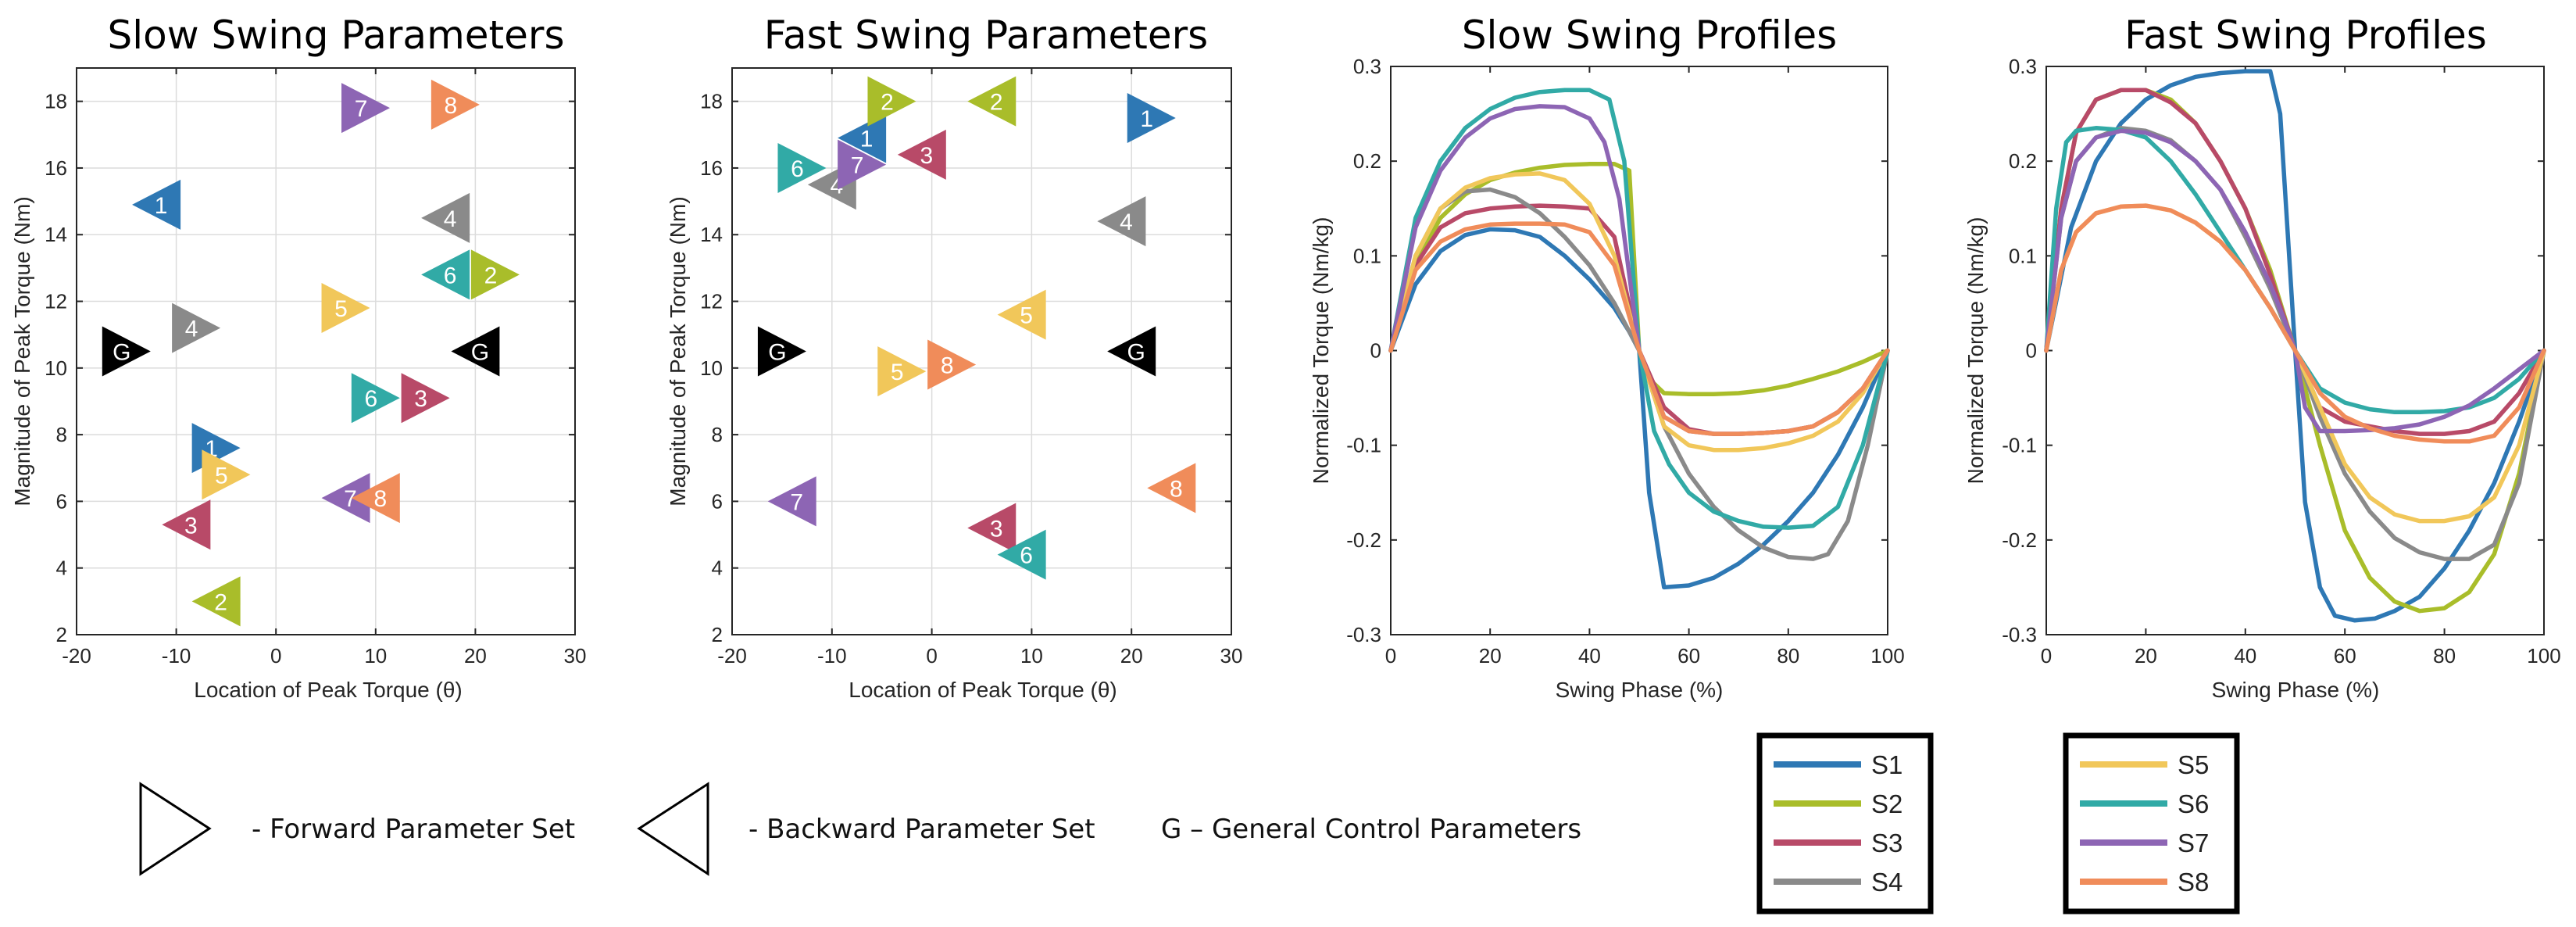 The image size is (2576, 927). What do you see at coordinates (718, 501) in the screenshot?
I see `y-tick-label: 6` at bounding box center [718, 501].